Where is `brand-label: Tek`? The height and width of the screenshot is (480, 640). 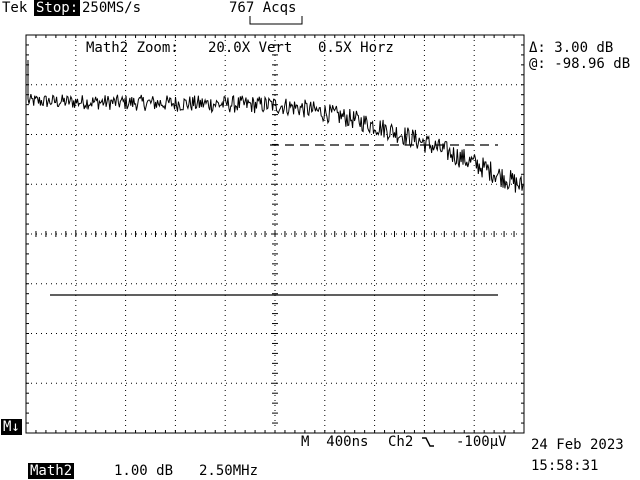
brand-label: Tek is located at coordinates (15, 8).